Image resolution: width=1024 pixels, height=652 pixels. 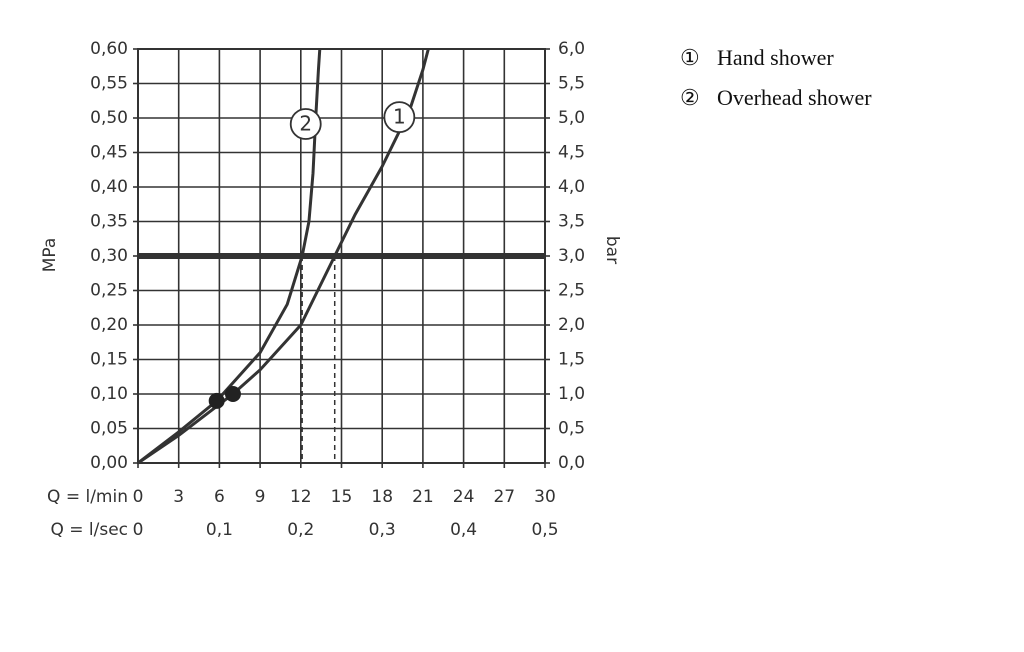 I want to click on y-tick-label: 0,60, so click(x=109, y=49).